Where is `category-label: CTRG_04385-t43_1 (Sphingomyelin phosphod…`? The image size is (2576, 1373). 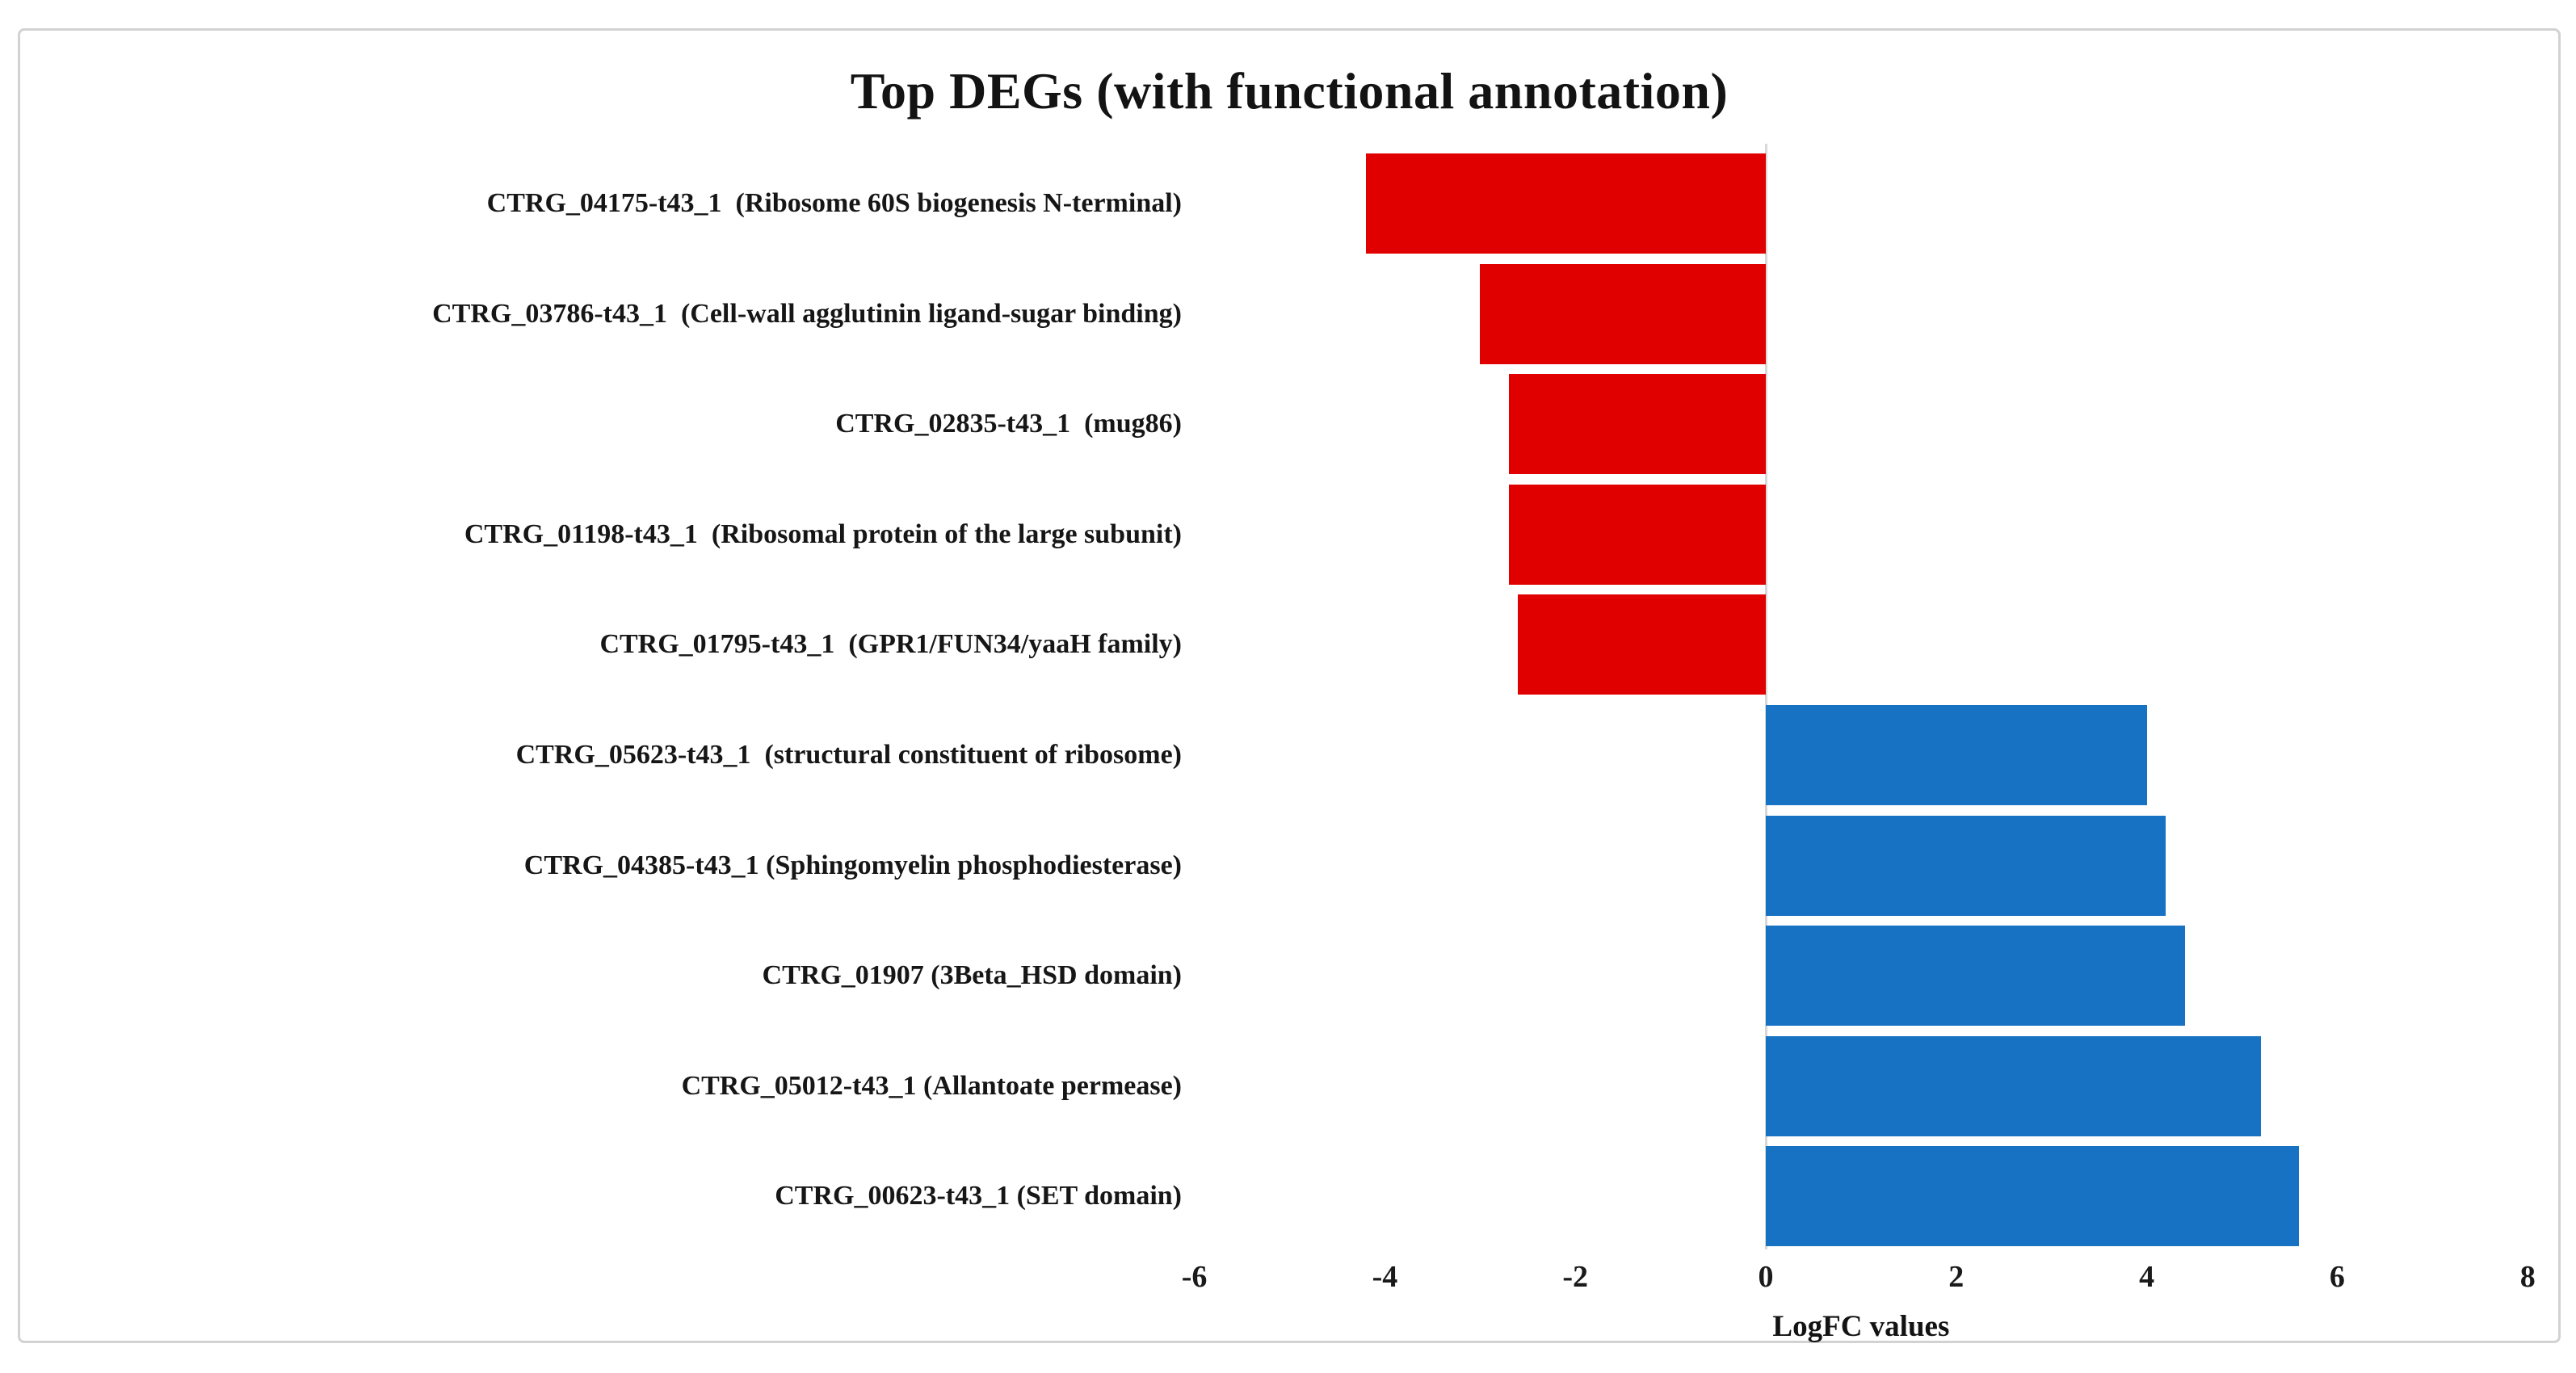 category-label: CTRG_04385-t43_1 (Sphingomyelin phosphod… is located at coordinates (853, 865).